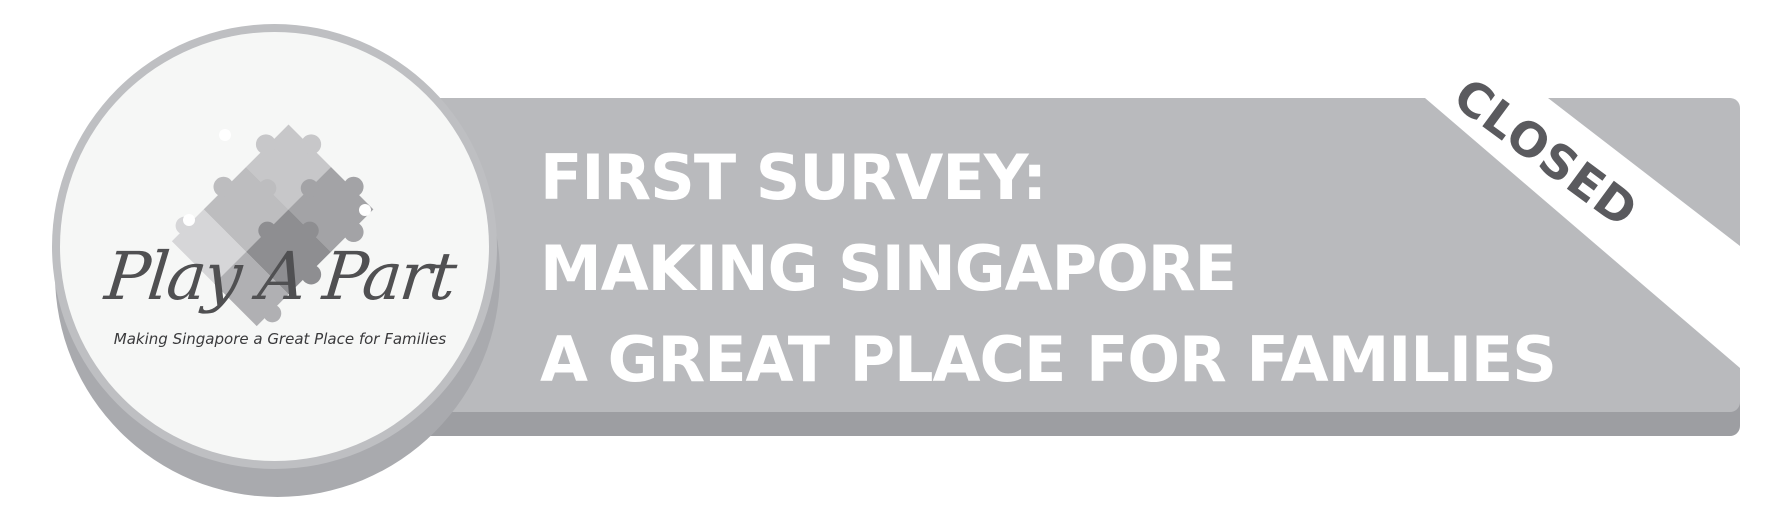 This screenshot has height=521, width=1771. I want to click on survey-title-line-3: A GREAT PLACE FOR FAMILIES, so click(1048, 359).